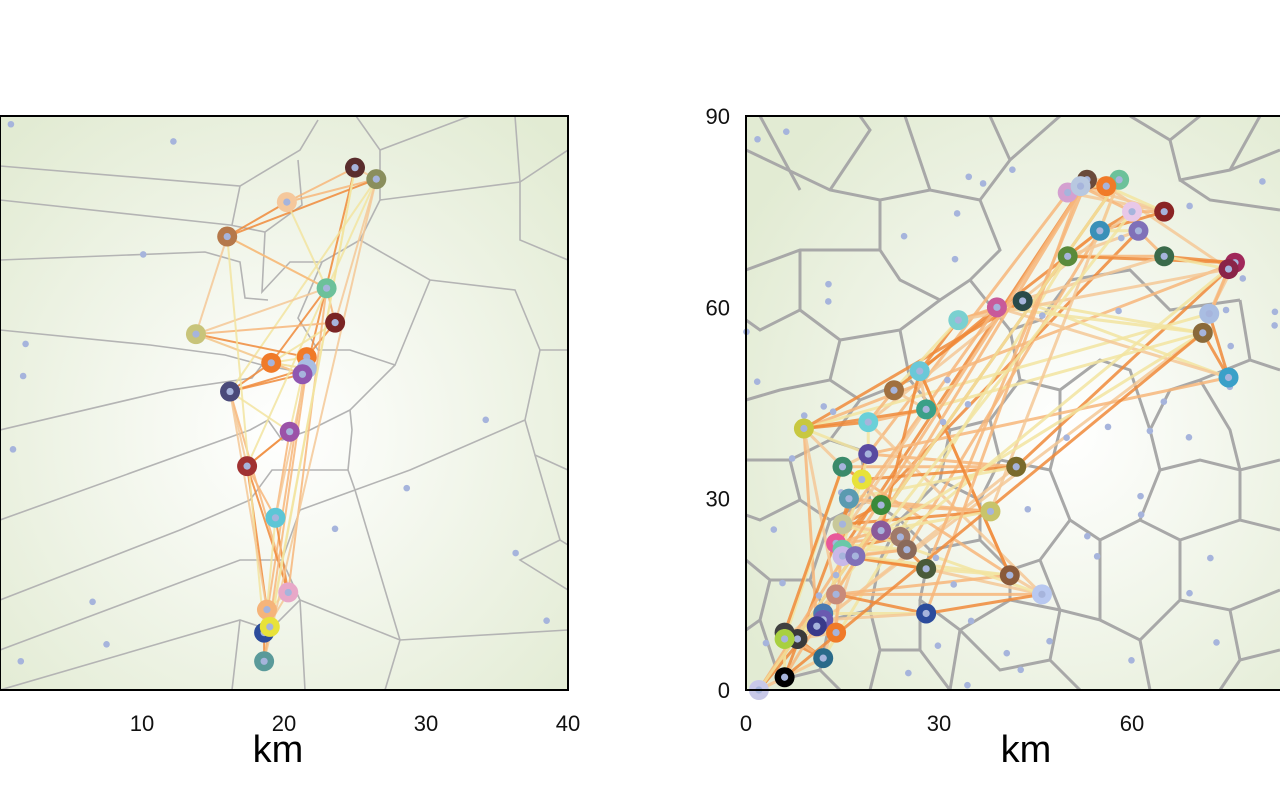 The height and width of the screenshot is (800, 1280). Describe the element at coordinates (1026, 750) in the screenshot. I see `right-x-axis-label: km` at that location.